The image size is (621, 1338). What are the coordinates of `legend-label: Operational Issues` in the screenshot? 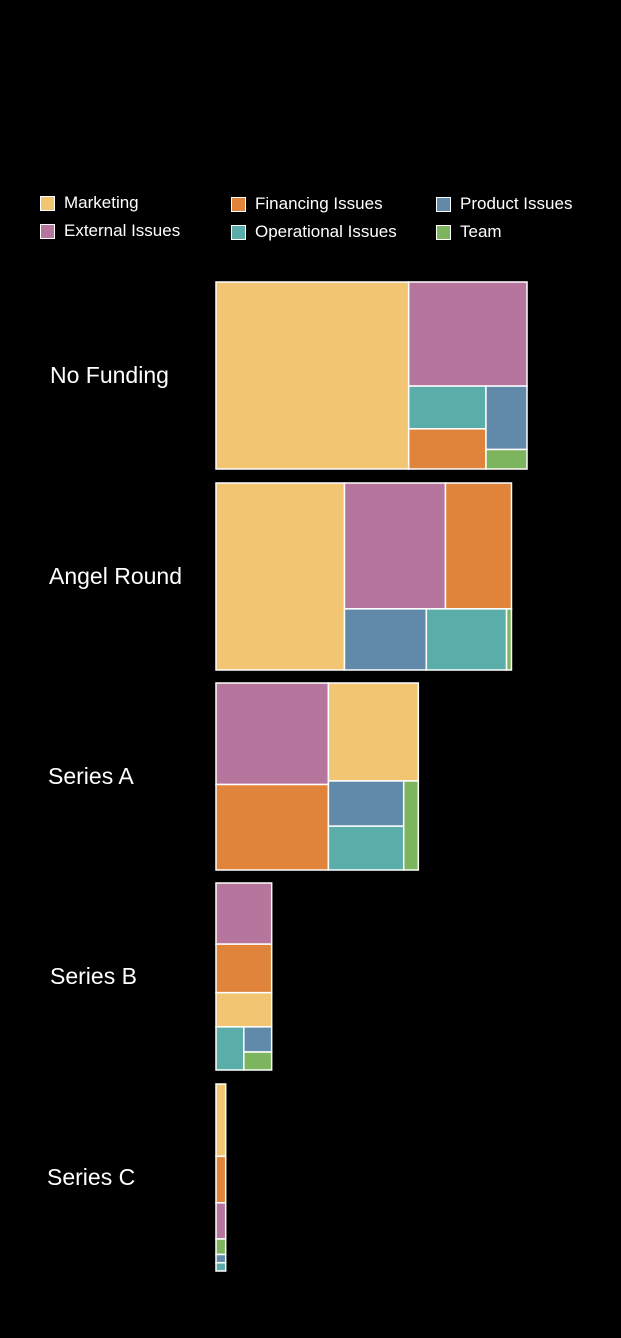 It's located at (326, 231).